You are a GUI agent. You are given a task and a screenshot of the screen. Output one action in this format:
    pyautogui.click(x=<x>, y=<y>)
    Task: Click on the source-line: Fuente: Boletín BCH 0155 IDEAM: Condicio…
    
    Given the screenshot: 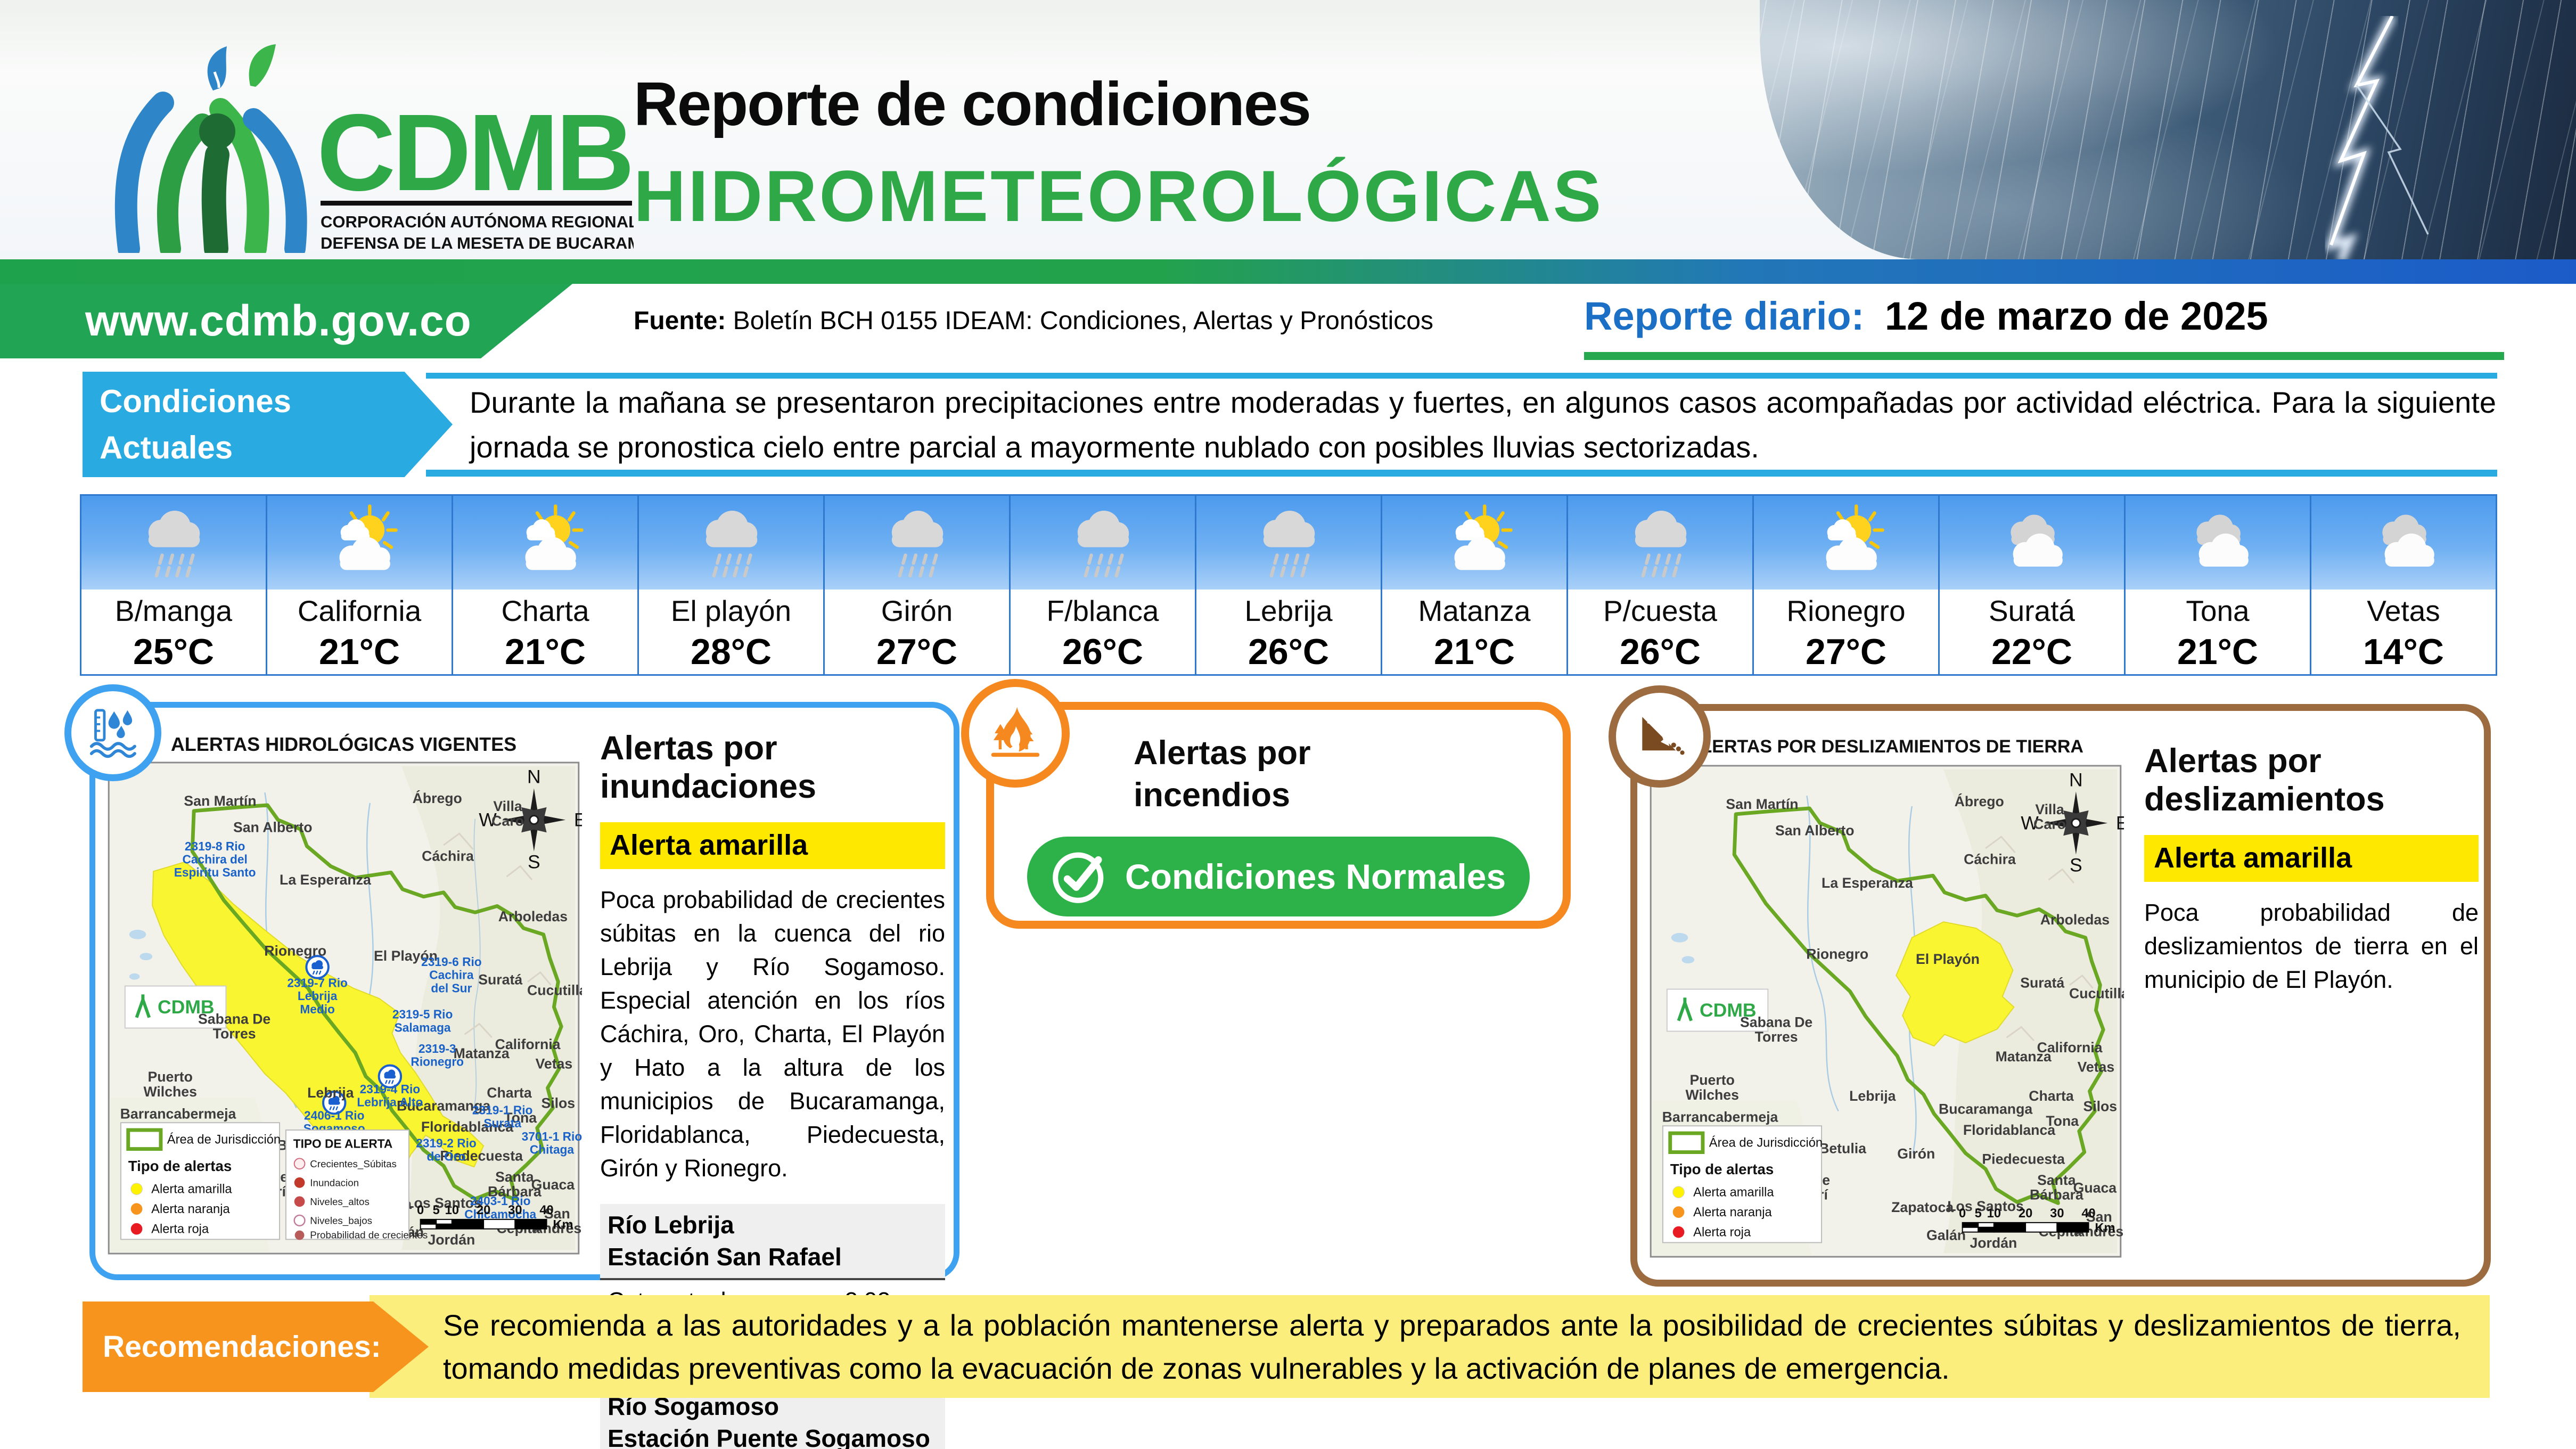 What is the action you would take?
    pyautogui.click(x=1033, y=320)
    